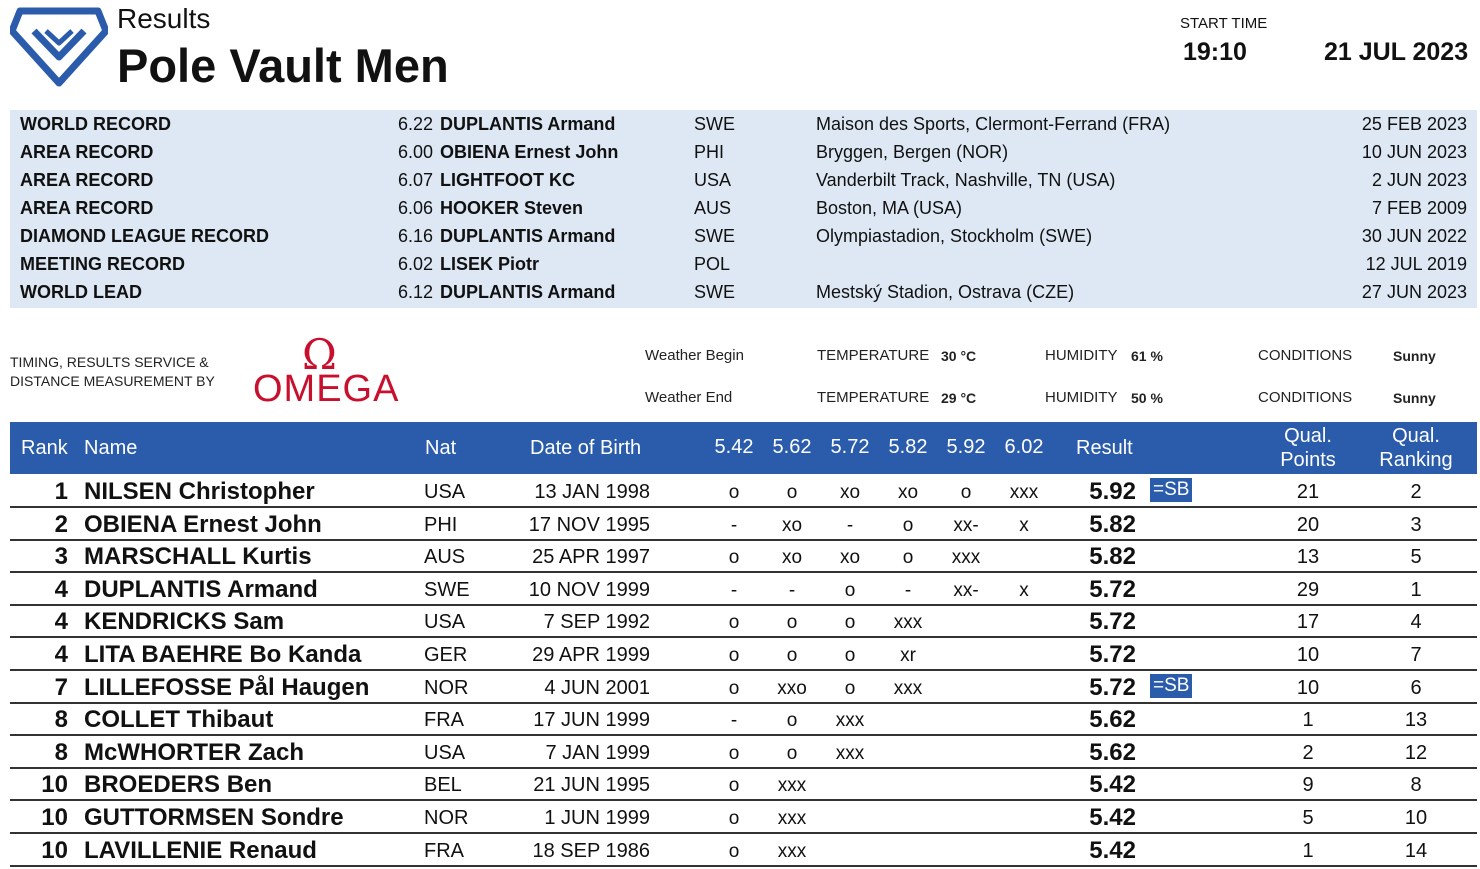  I want to click on omega-logo: OMEGA, so click(326, 389).